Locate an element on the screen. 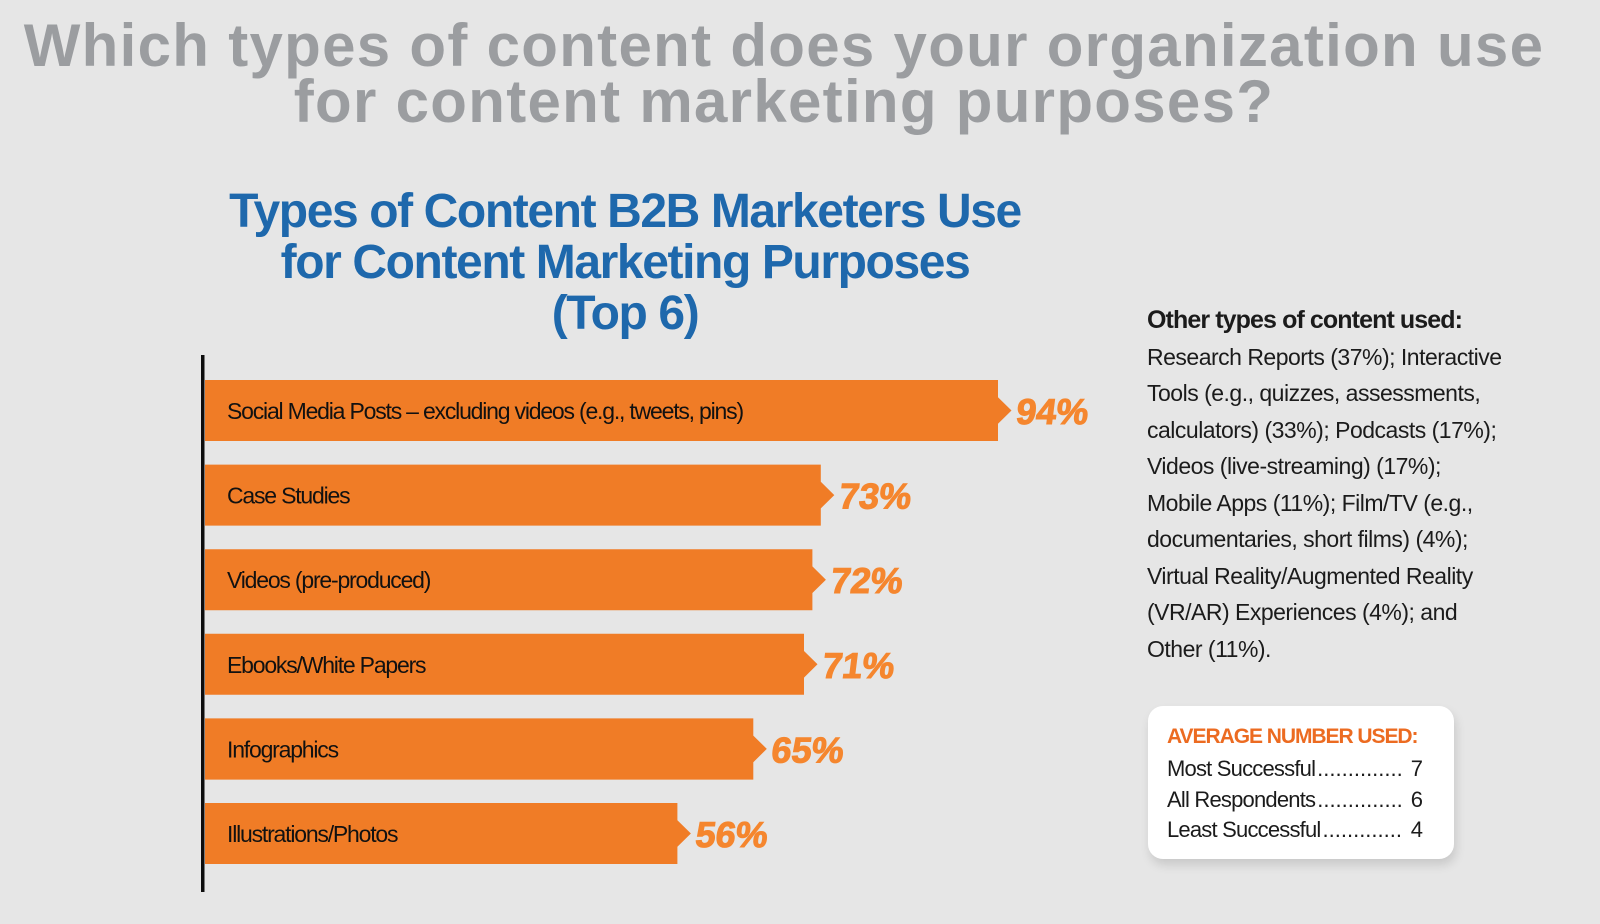 The image size is (1600, 924). svg-text: 71% is located at coordinates (858, 665).